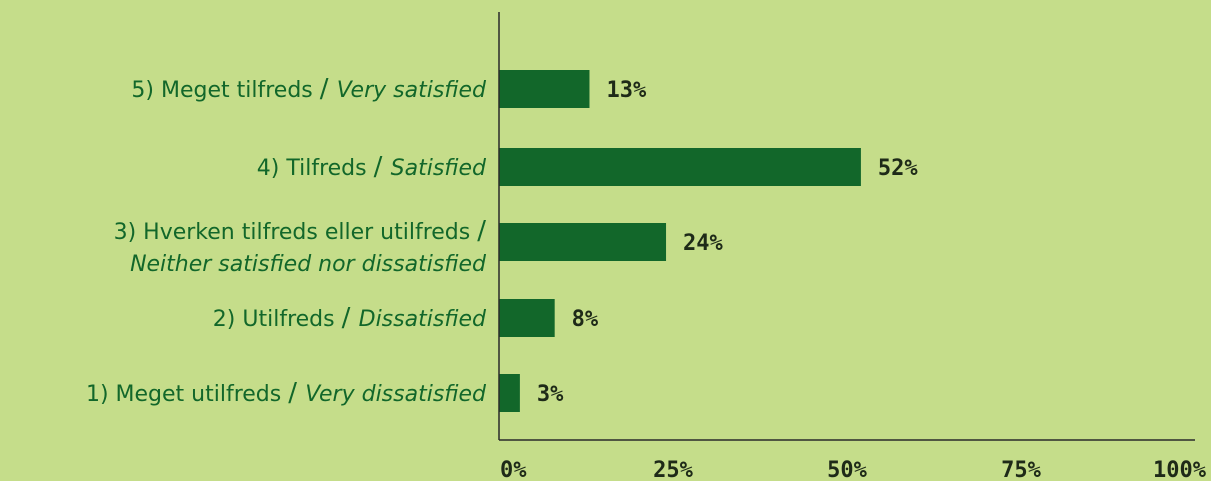  I want to click on bar-value-label: 24%, so click(703, 243).